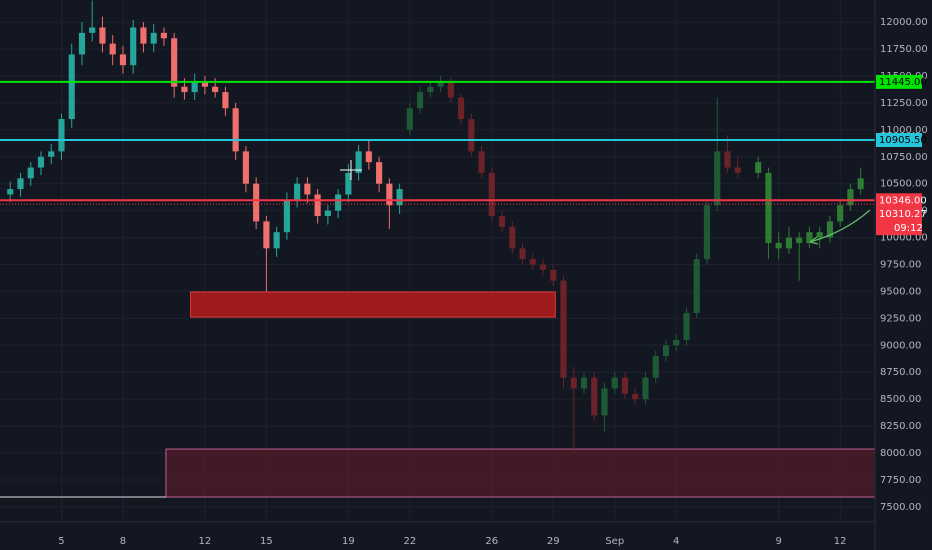 This screenshot has width=932, height=550. What do you see at coordinates (520, 473) in the screenshot?
I see `zone` at bounding box center [520, 473].